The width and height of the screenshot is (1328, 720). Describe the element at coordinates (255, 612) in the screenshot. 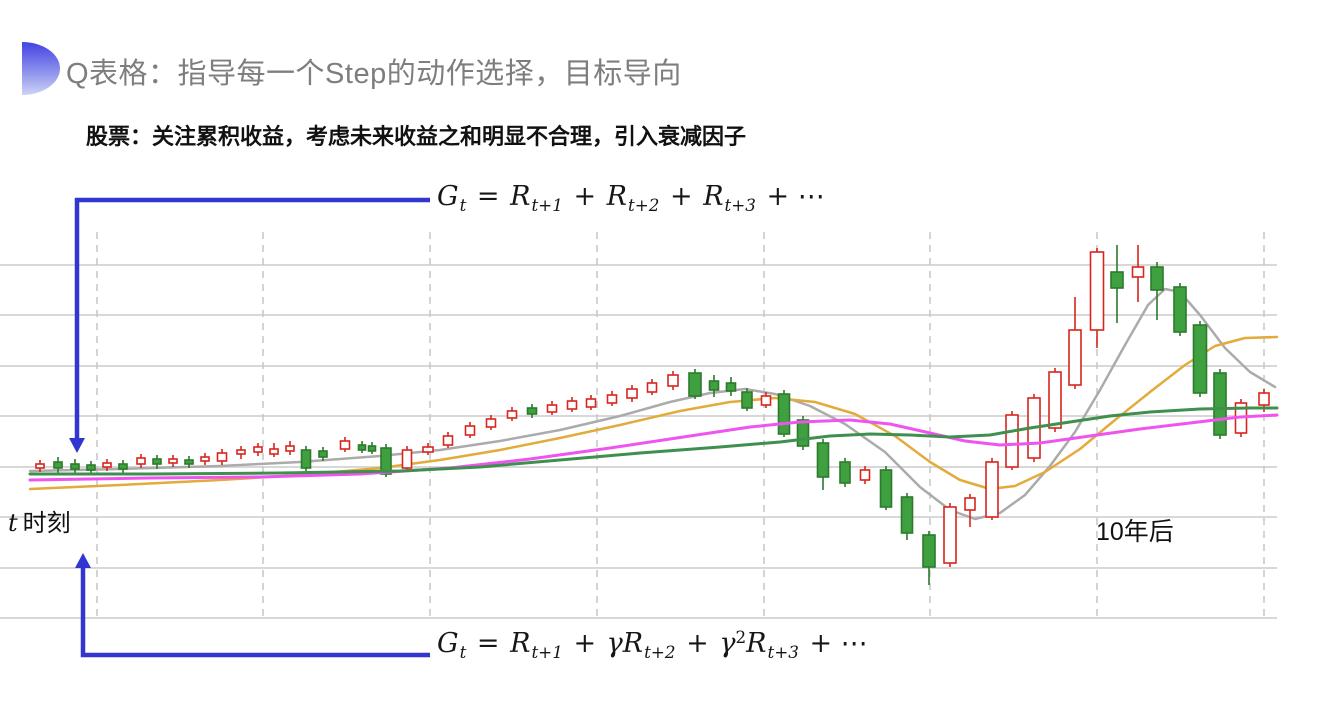

I see `arrow-formula-to-time-t-discounted` at that location.